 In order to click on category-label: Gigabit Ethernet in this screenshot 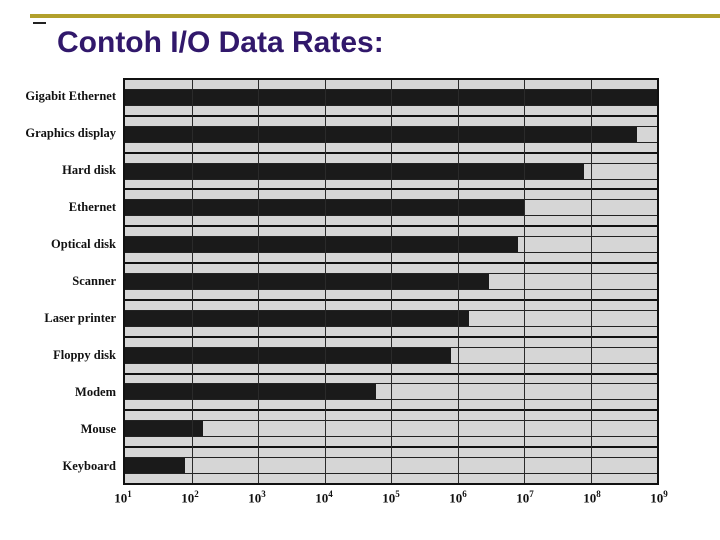, I will do `click(70, 96)`.